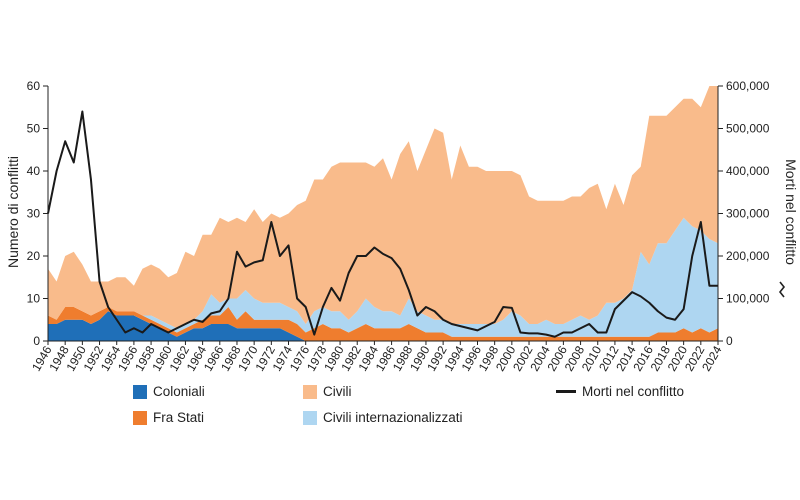 The width and height of the screenshot is (800, 500). I want to click on y2-tick-label: 0, so click(729, 341).